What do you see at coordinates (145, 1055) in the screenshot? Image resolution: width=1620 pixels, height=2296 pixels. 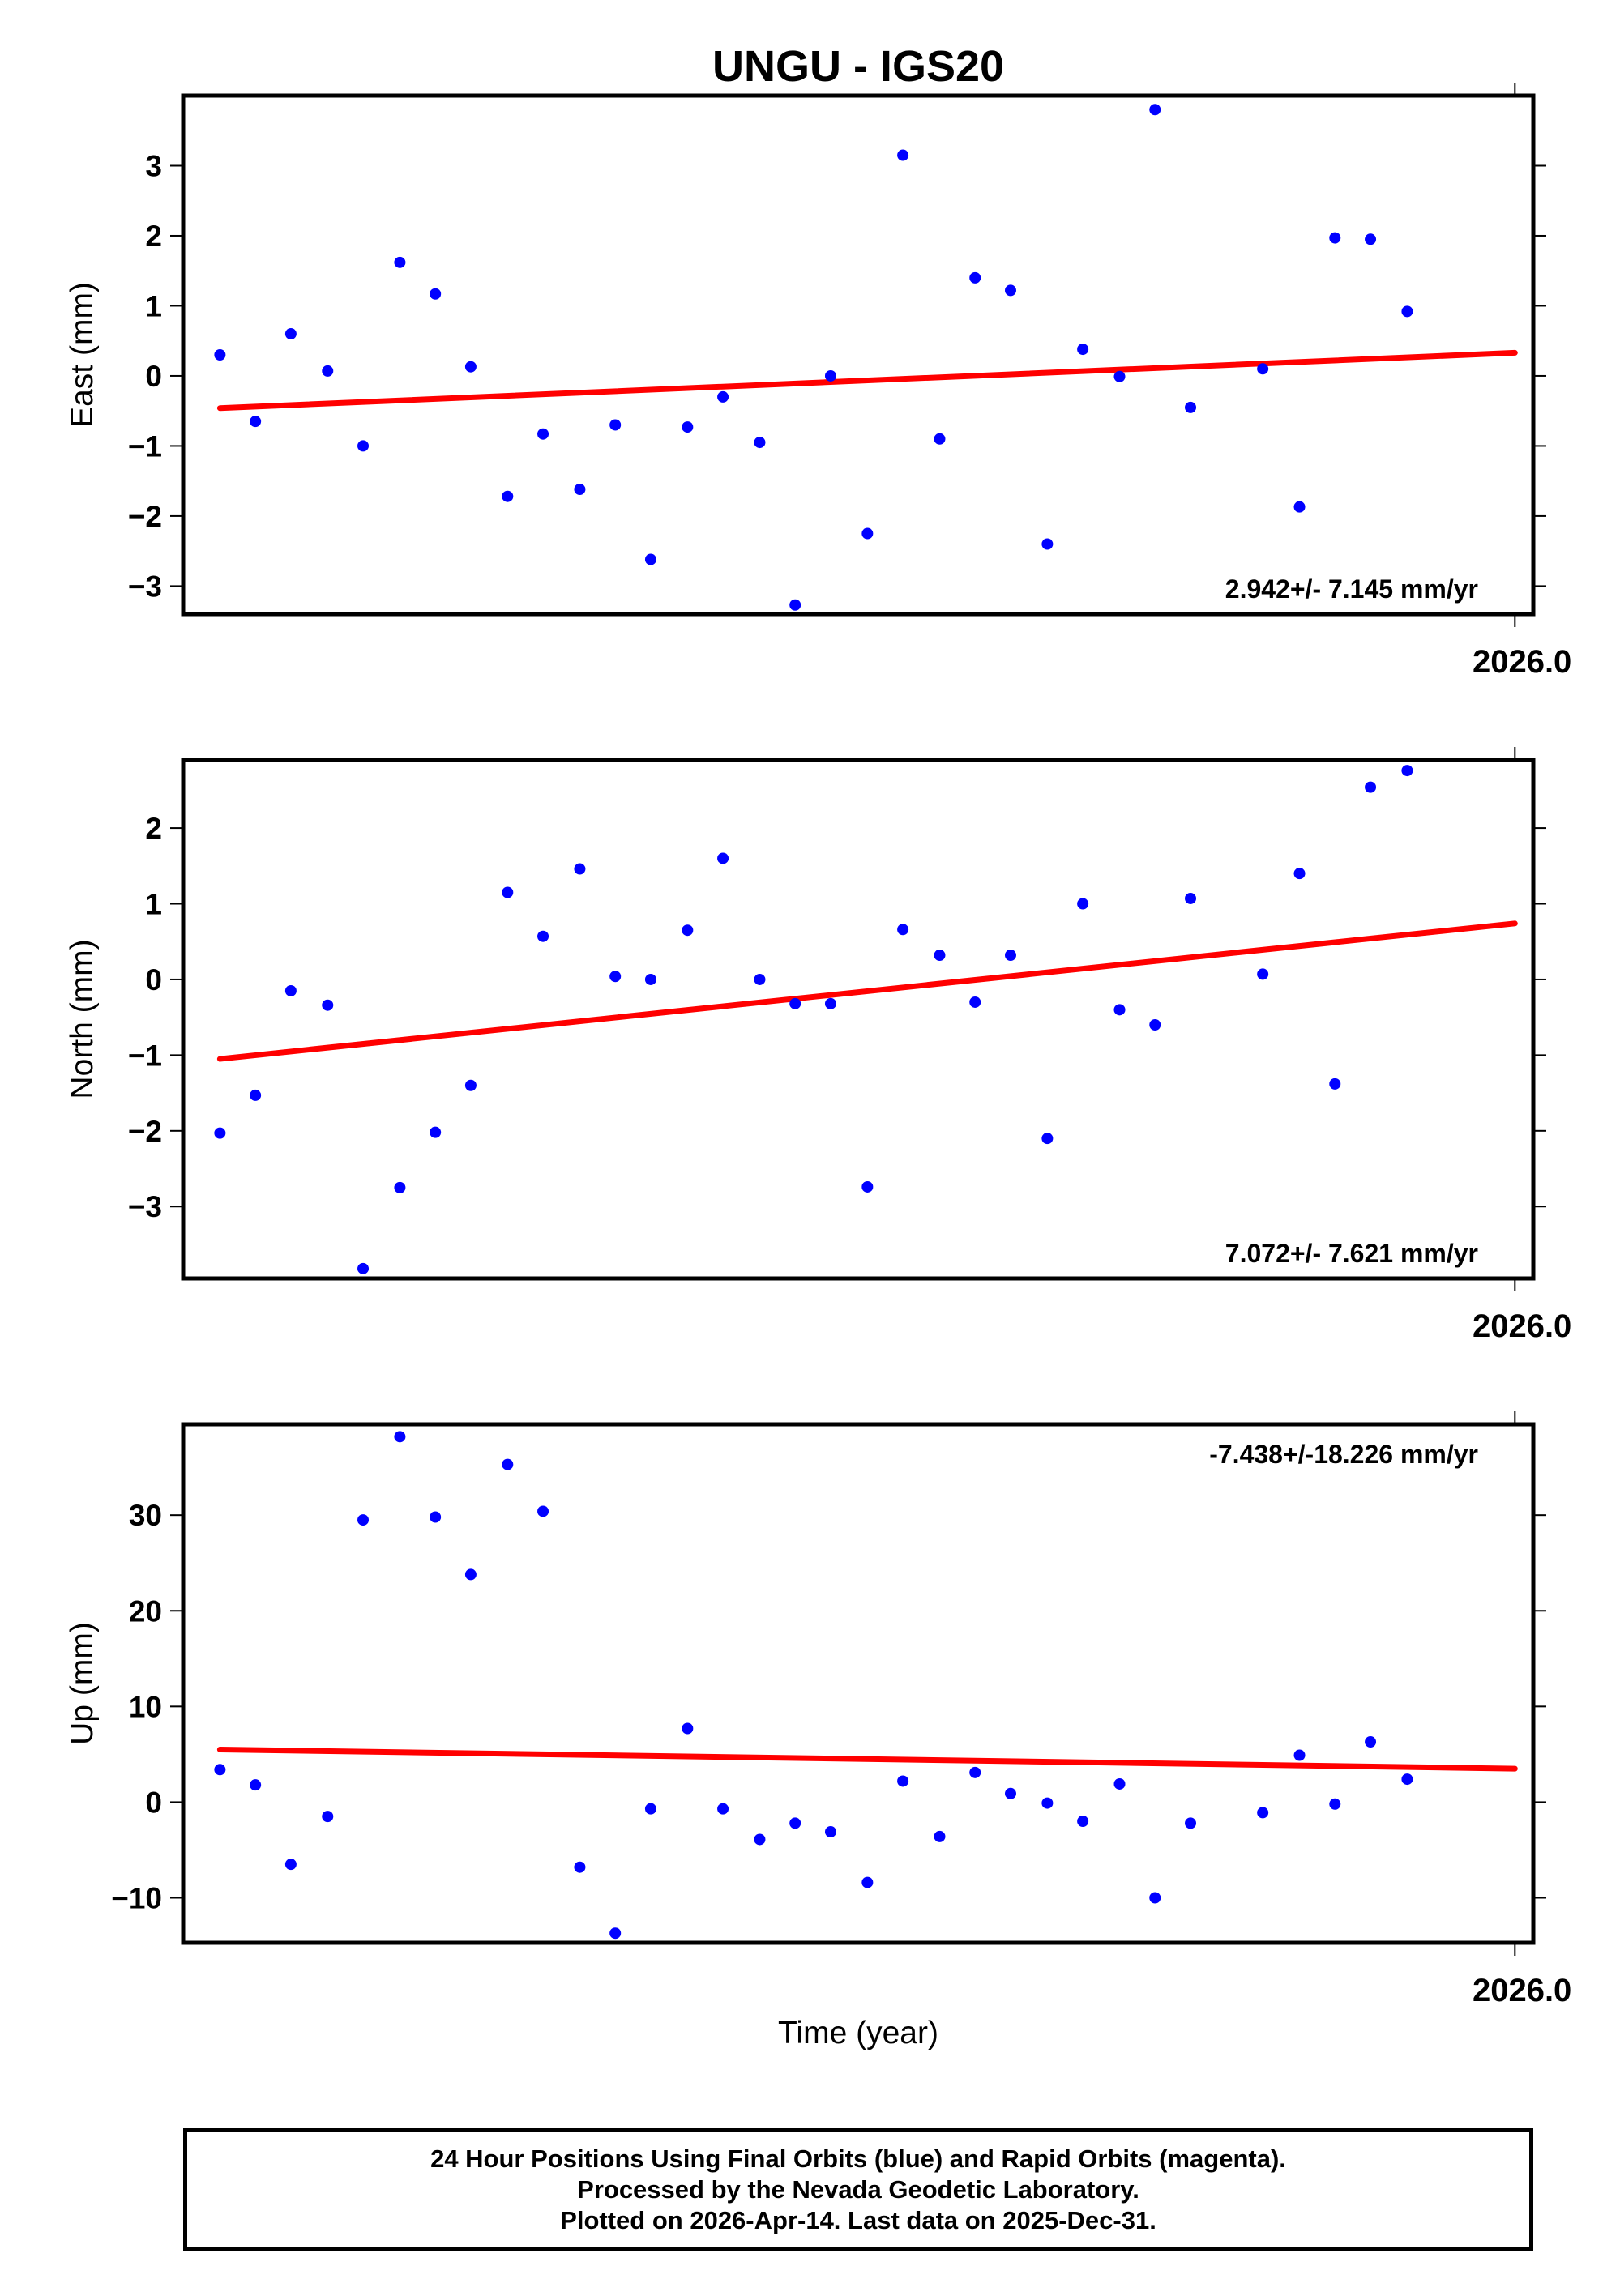 I see `y-tick-label: −1` at bounding box center [145, 1055].